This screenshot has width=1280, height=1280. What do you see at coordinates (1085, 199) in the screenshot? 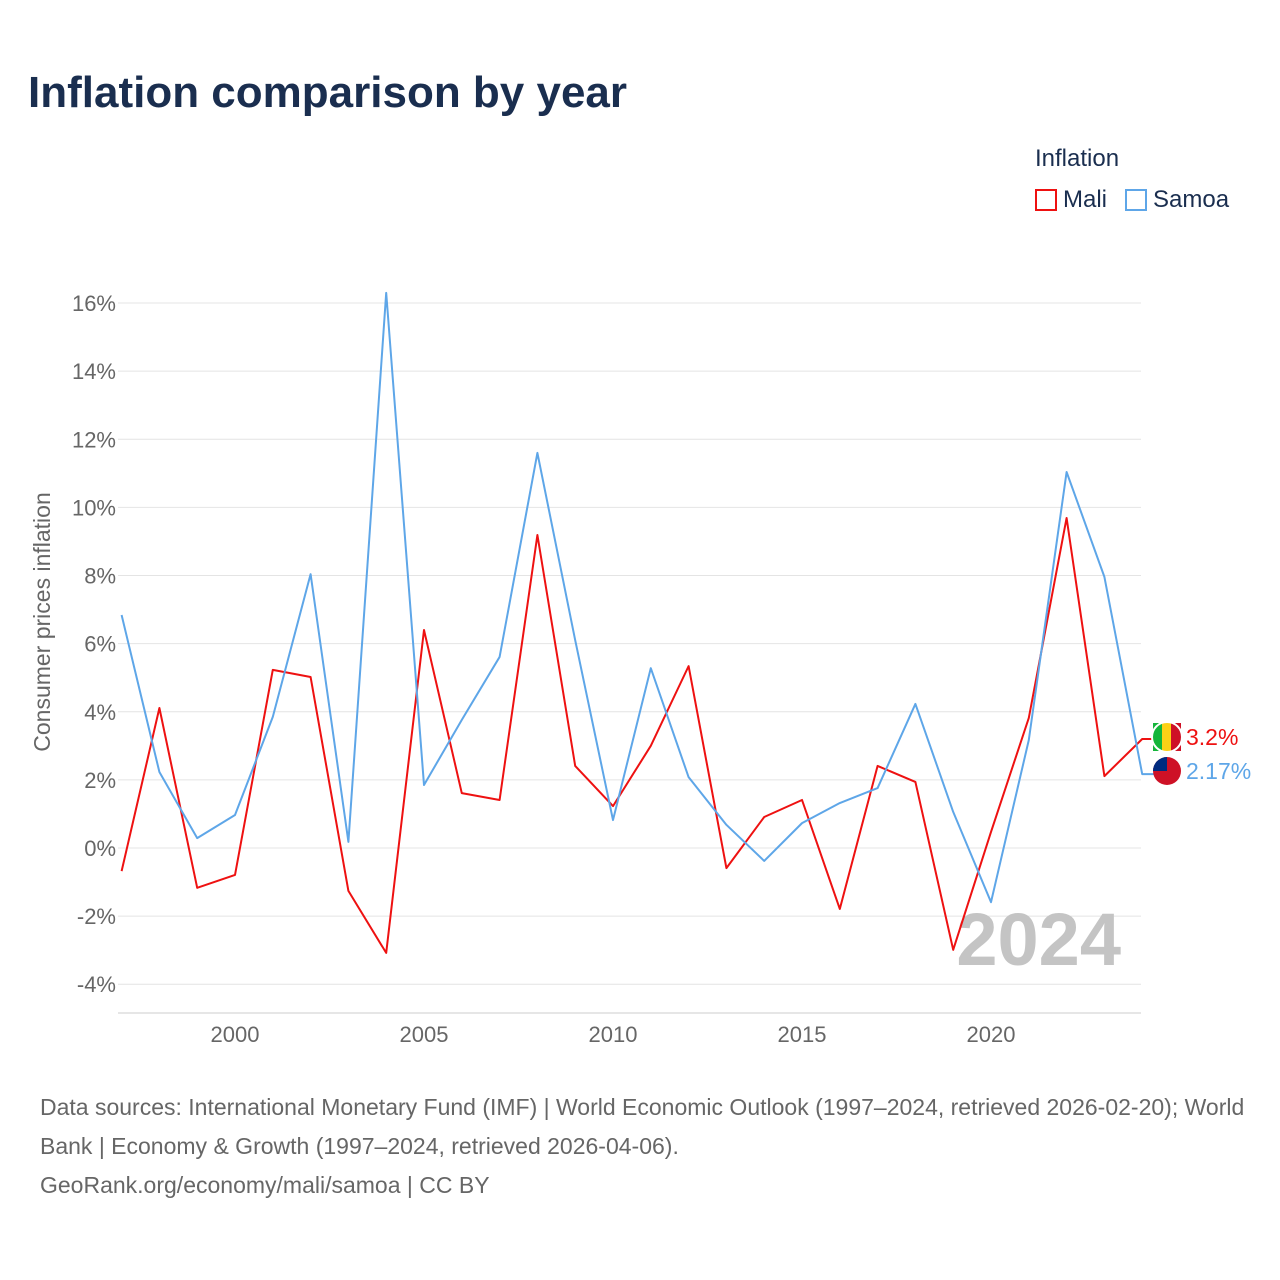
I see `legend-label: Mali` at bounding box center [1085, 199].